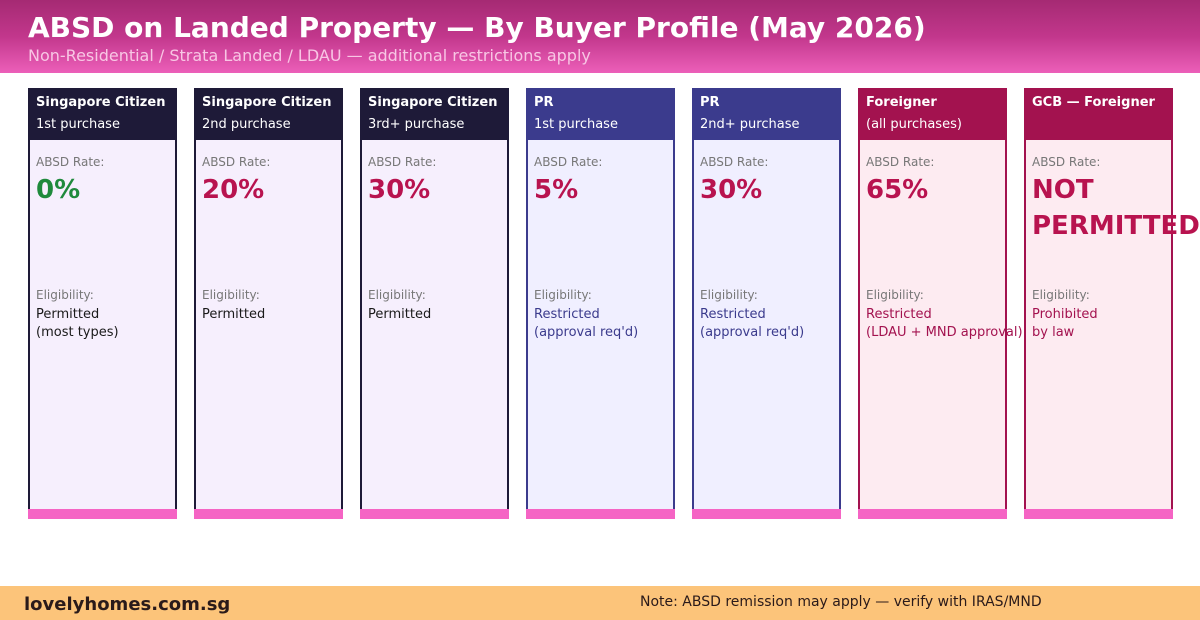 This screenshot has height=620, width=1200. Describe the element at coordinates (268, 324) in the screenshot. I see `card-body: ABSD Rate: 20% Eligibility: Permitted` at that location.